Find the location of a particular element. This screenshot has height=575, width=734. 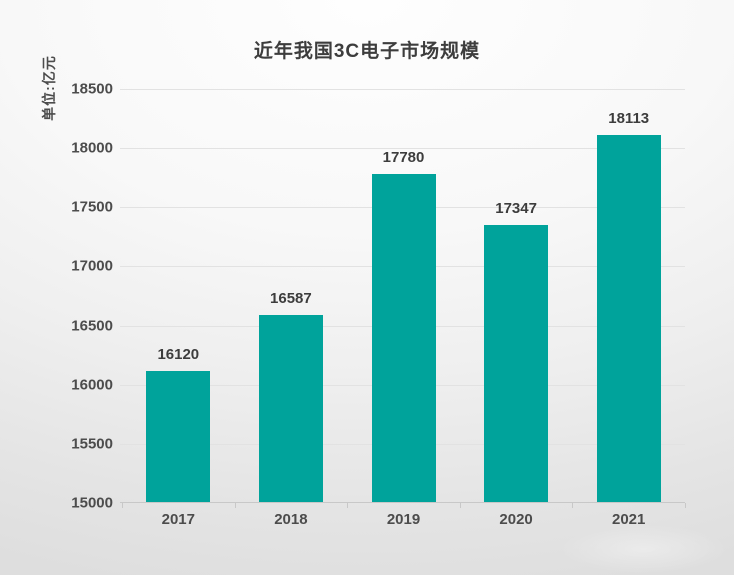

y-tick-label-17500: 17500 is located at coordinates (92, 207).